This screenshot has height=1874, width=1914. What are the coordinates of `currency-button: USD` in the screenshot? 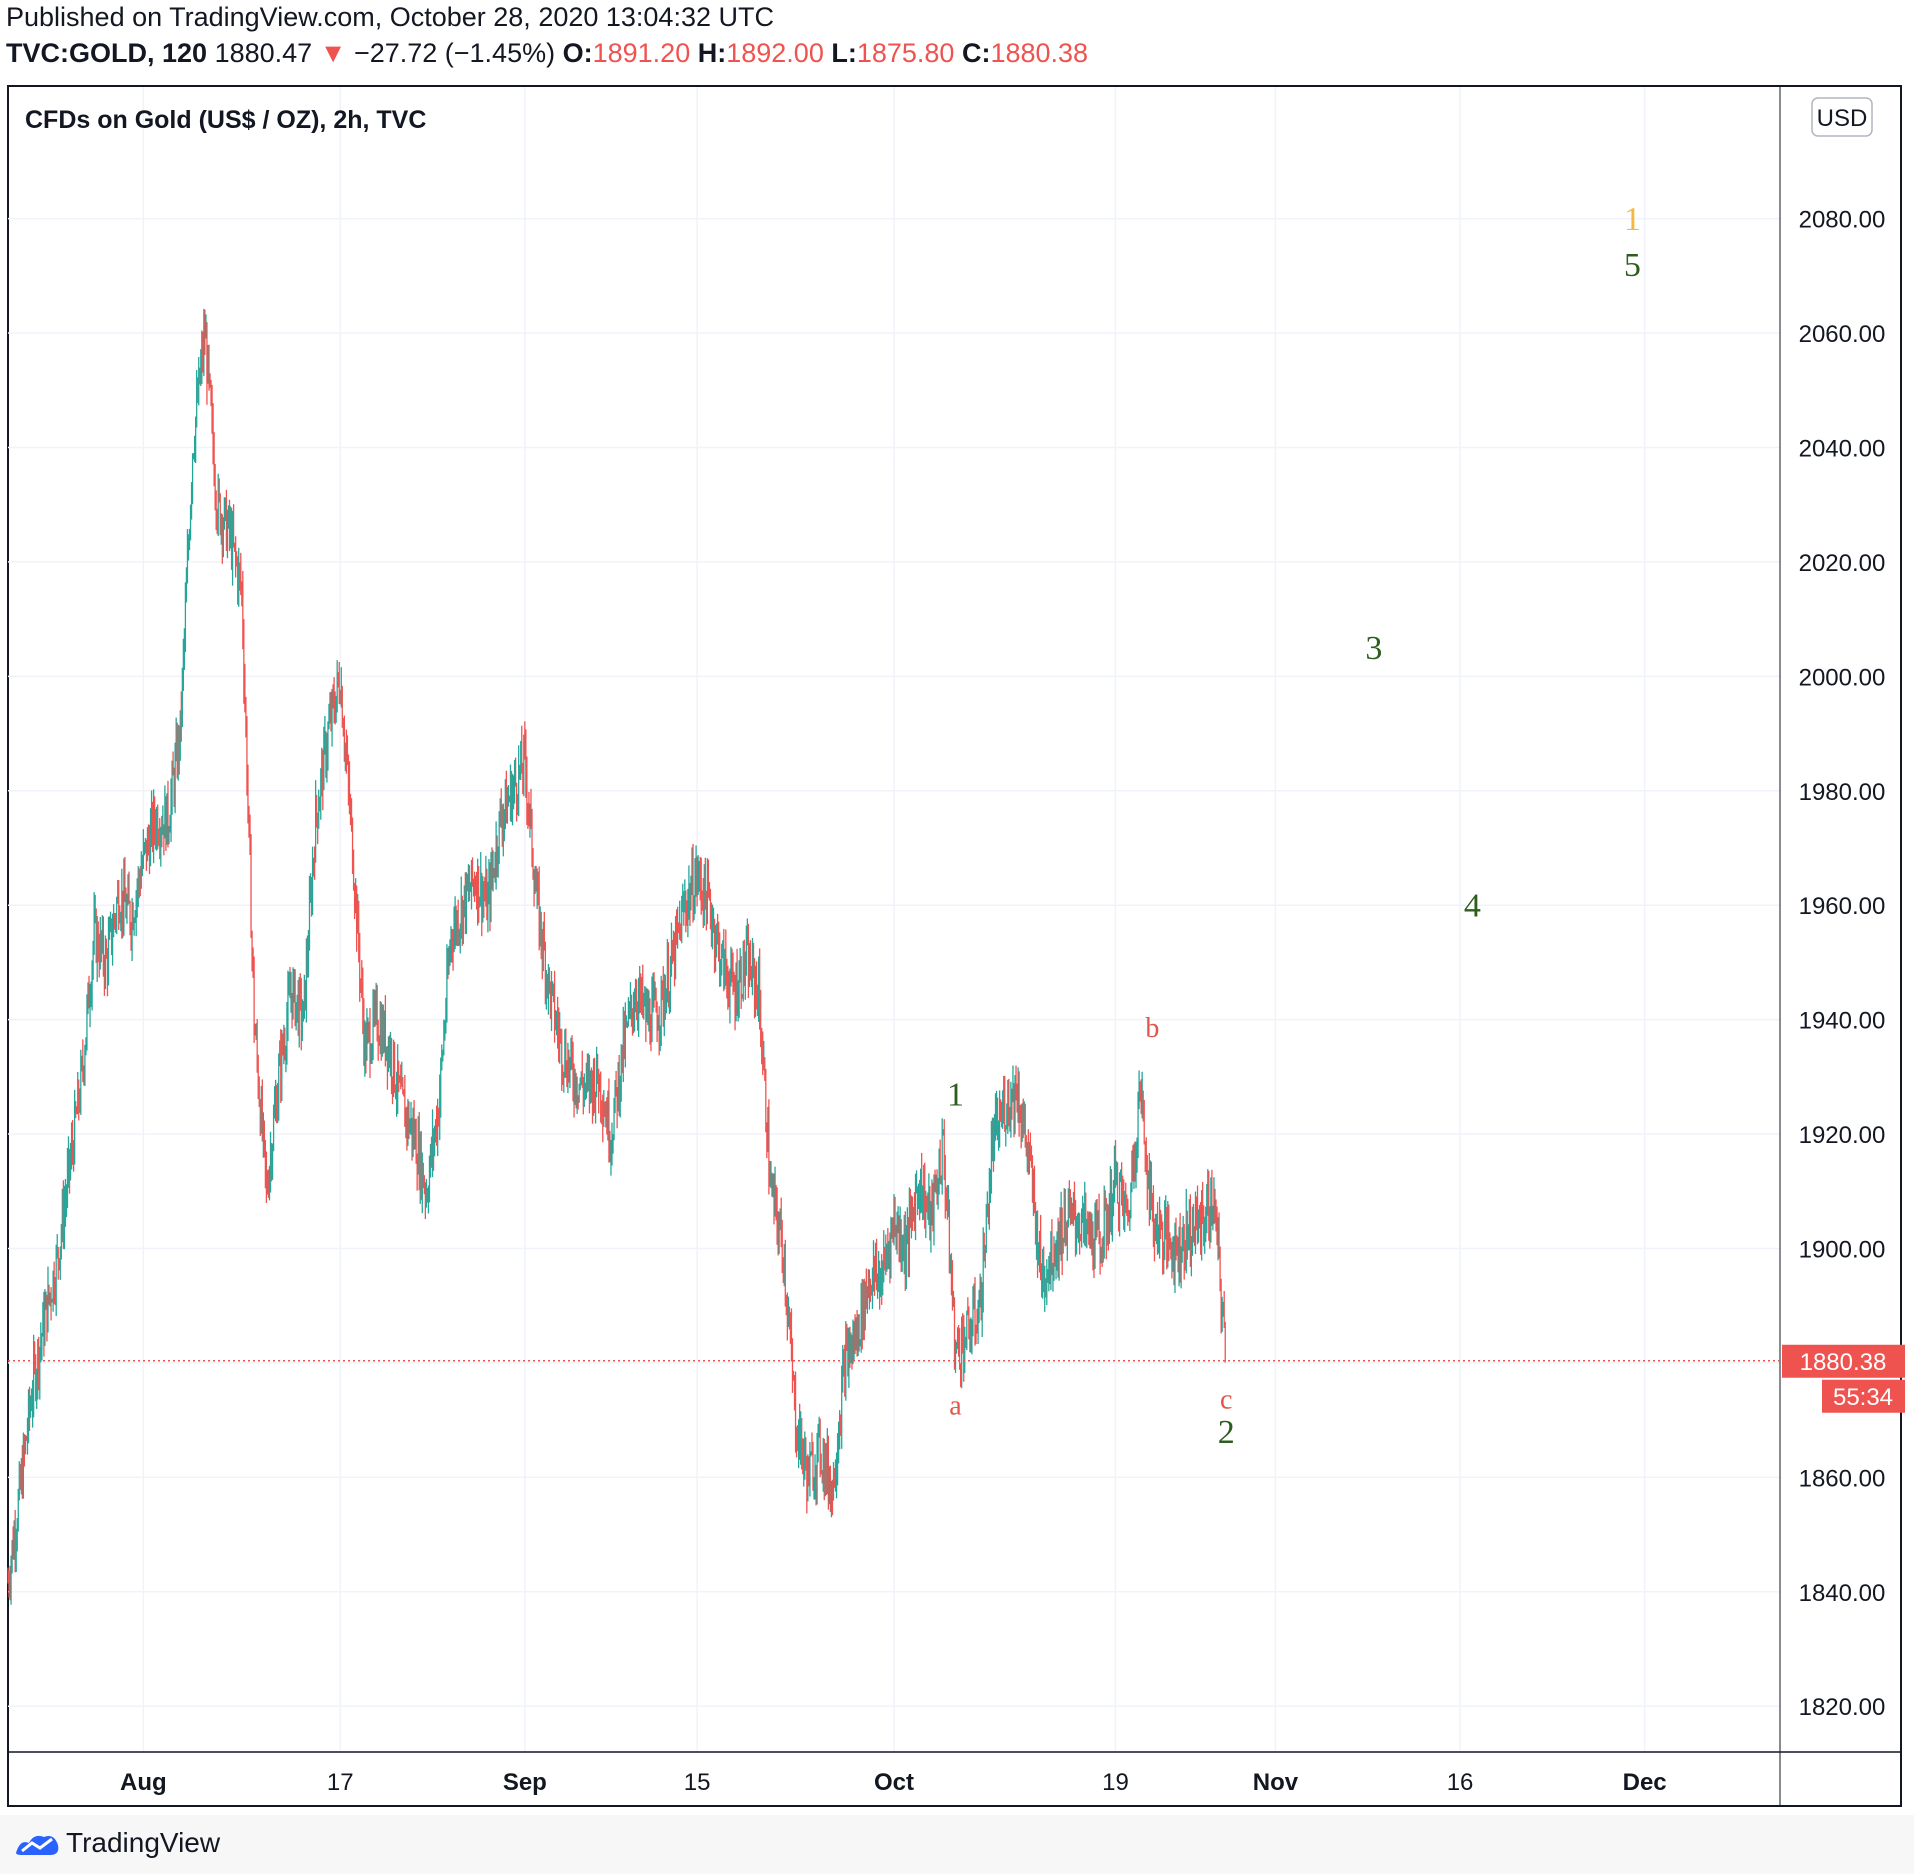 It's located at (1842, 117).